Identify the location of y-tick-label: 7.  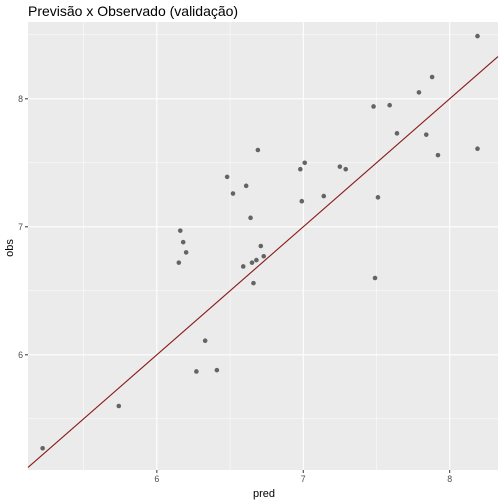
(20, 227).